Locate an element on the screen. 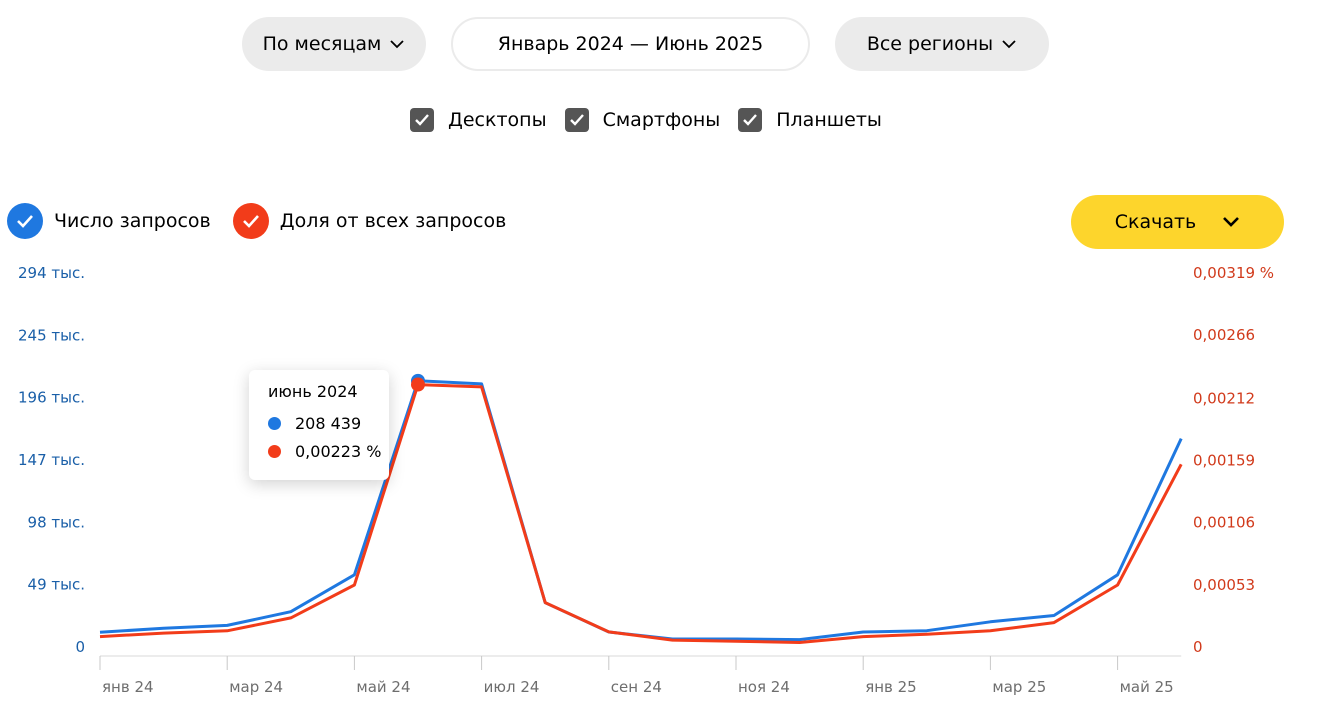  tooltip-share-value: 0,00223 % is located at coordinates (338, 451).